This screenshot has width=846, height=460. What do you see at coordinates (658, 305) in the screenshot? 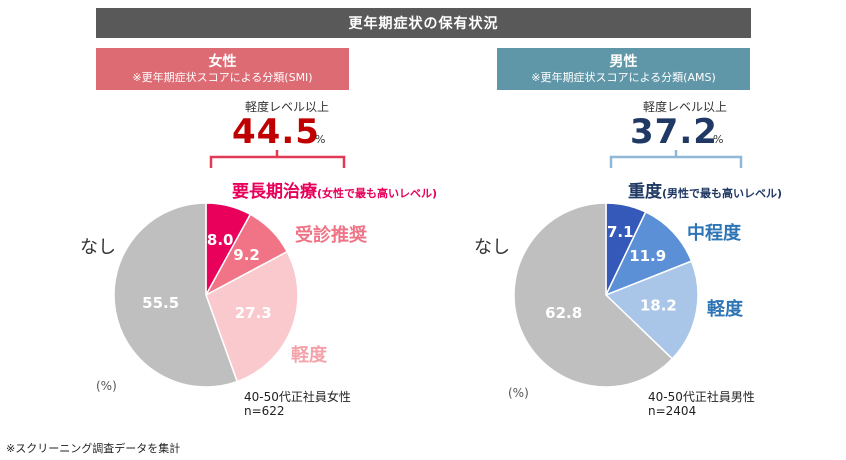
I see `male-pie-label-2: 18.2` at bounding box center [658, 305].